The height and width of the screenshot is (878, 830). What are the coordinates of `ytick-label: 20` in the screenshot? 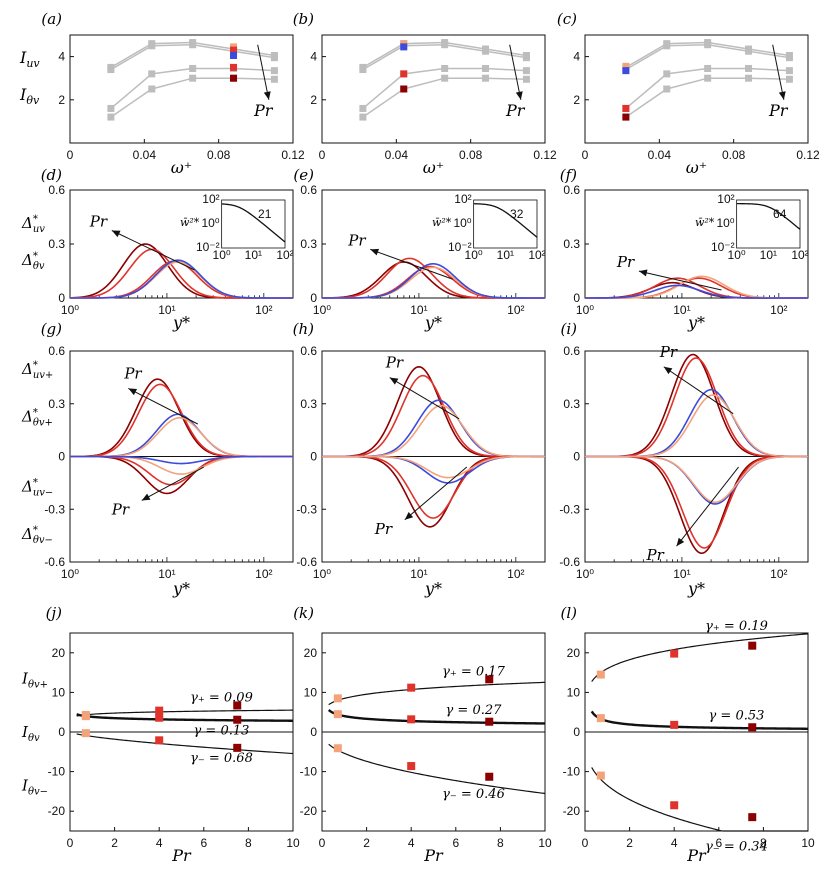 It's located at (59, 653).